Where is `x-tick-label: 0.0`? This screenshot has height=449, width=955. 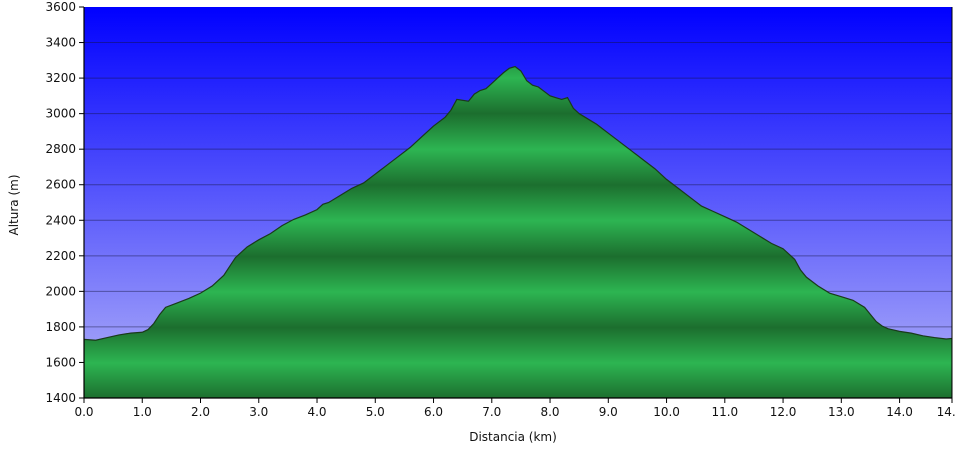 x-tick-label: 0.0 is located at coordinates (83, 412).